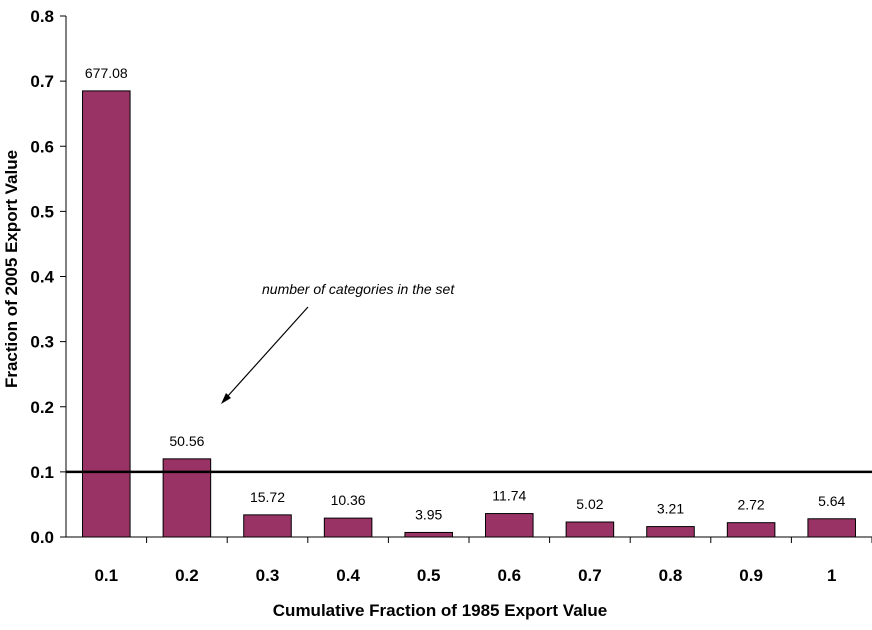  Describe the element at coordinates (42, 16) in the screenshot. I see `y-tick-label: 0.8` at that location.